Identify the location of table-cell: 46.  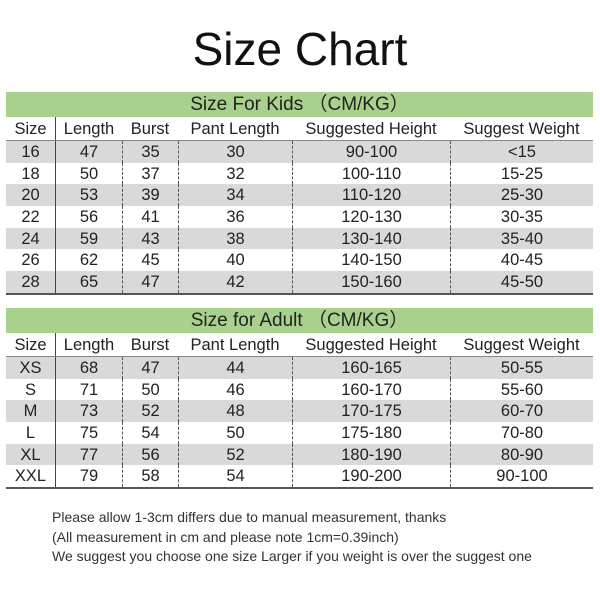
(235, 389).